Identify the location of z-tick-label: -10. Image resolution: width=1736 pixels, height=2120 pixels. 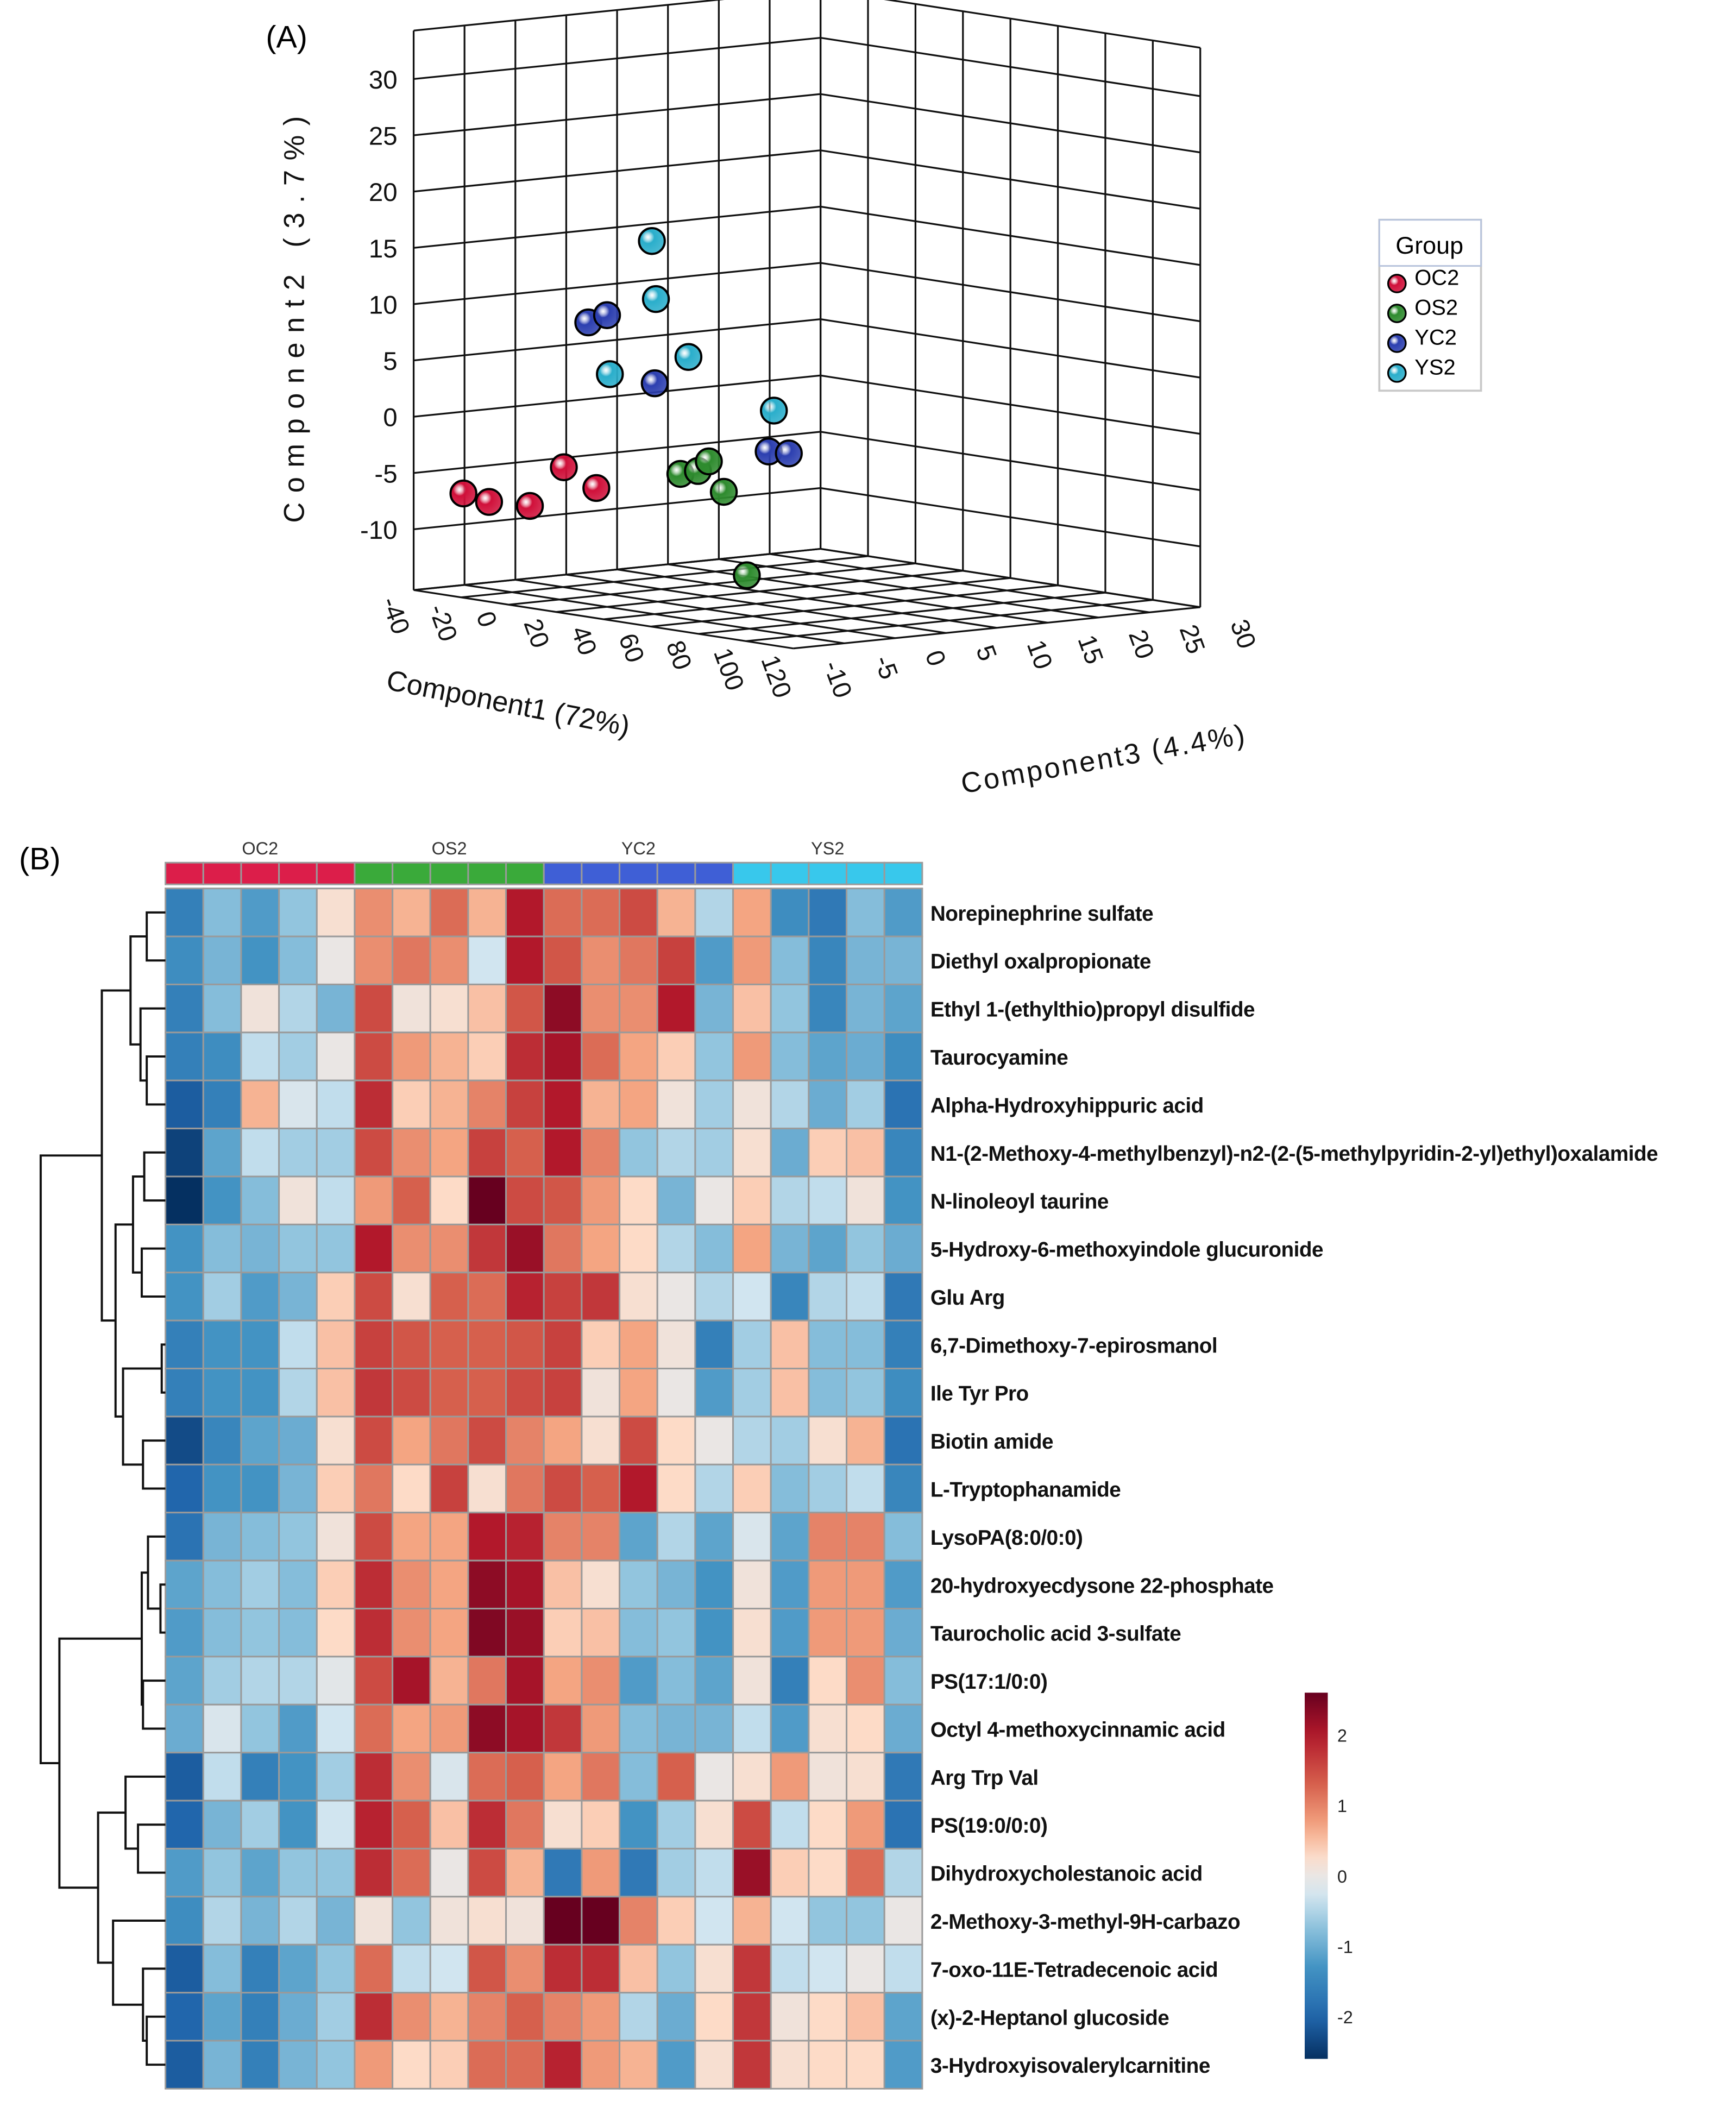
(837, 680).